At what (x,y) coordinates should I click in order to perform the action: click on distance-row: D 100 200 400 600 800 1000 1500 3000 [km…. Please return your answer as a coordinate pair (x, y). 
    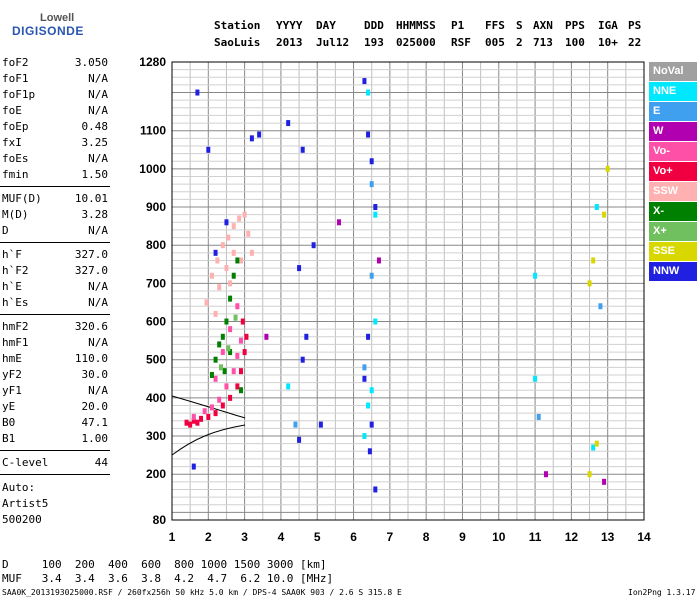
    Looking at the image, I should click on (164, 564).